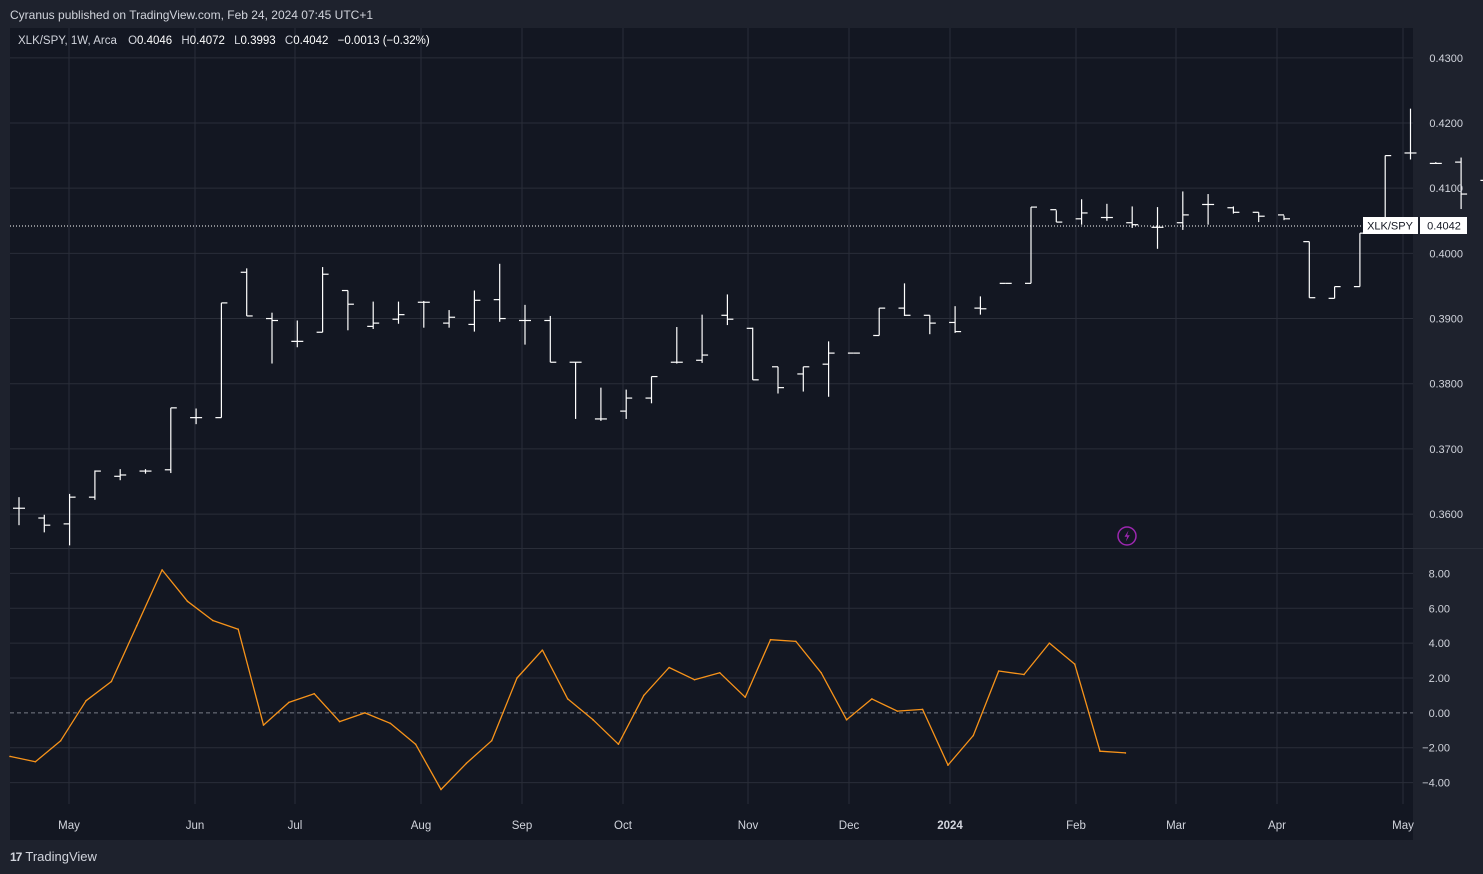 The image size is (1483, 874). What do you see at coordinates (311, 41) in the screenshot?
I see `legend-close-value: 0.4042` at bounding box center [311, 41].